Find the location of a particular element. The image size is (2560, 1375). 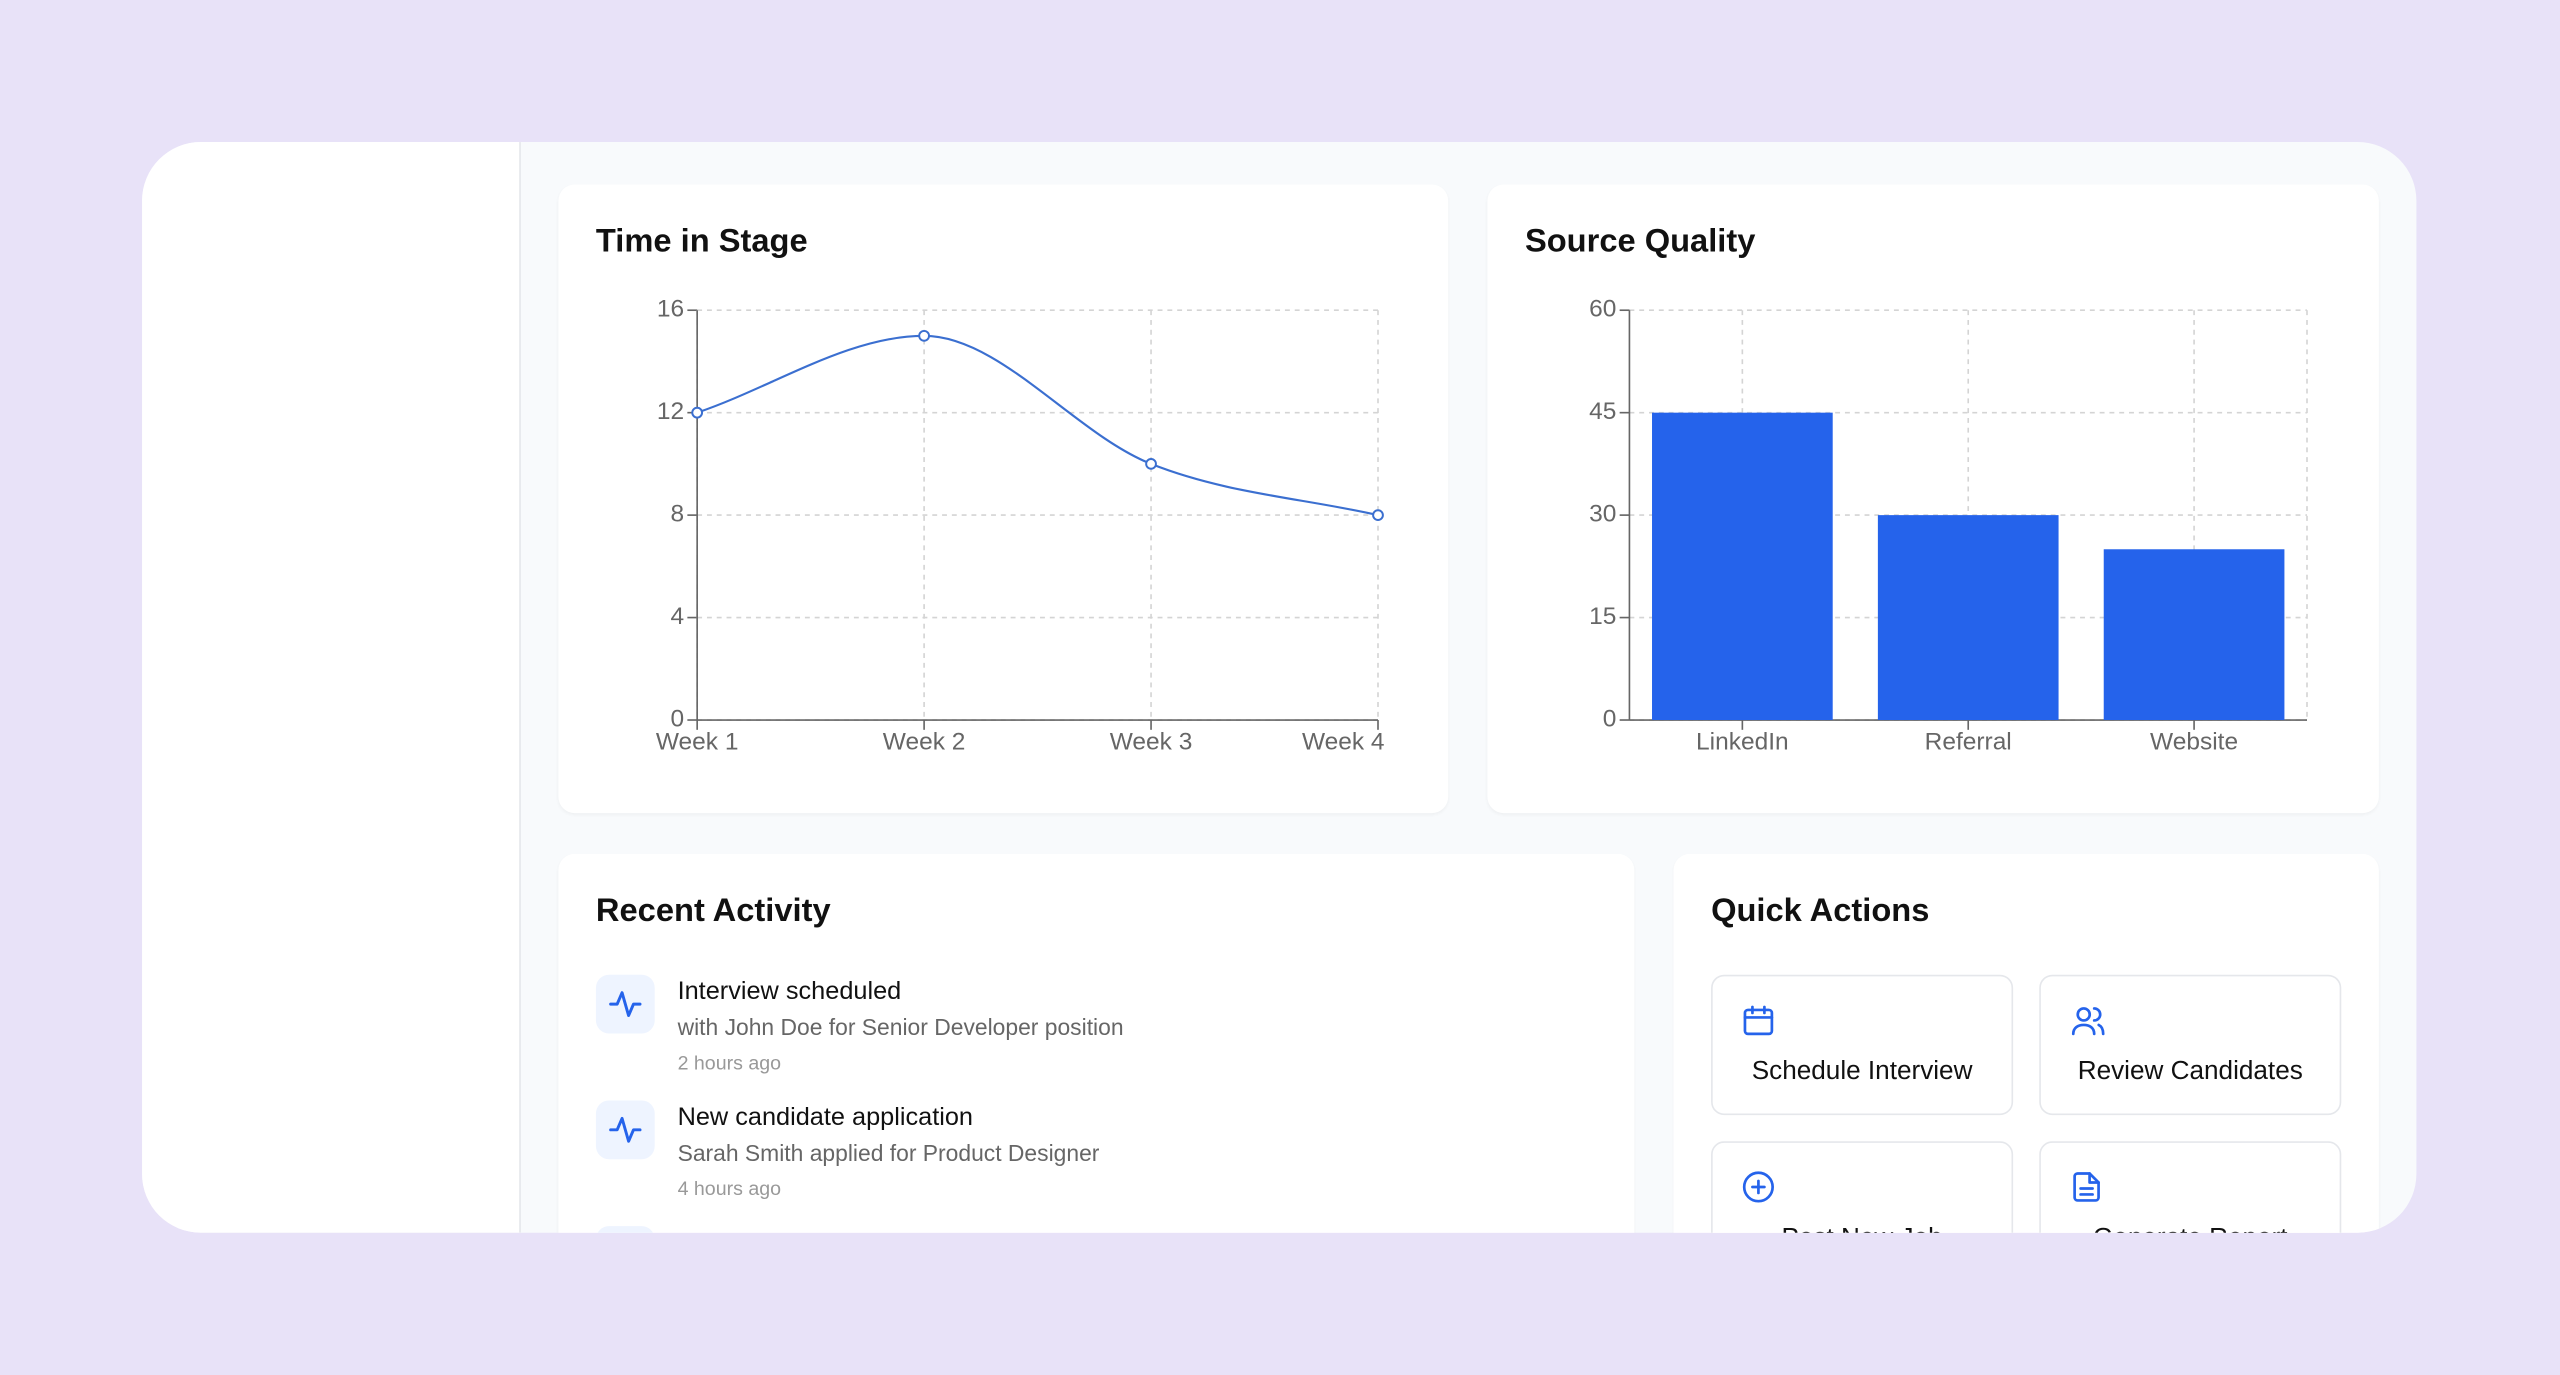

activity-title: New candidate application is located at coordinates (825, 1117).